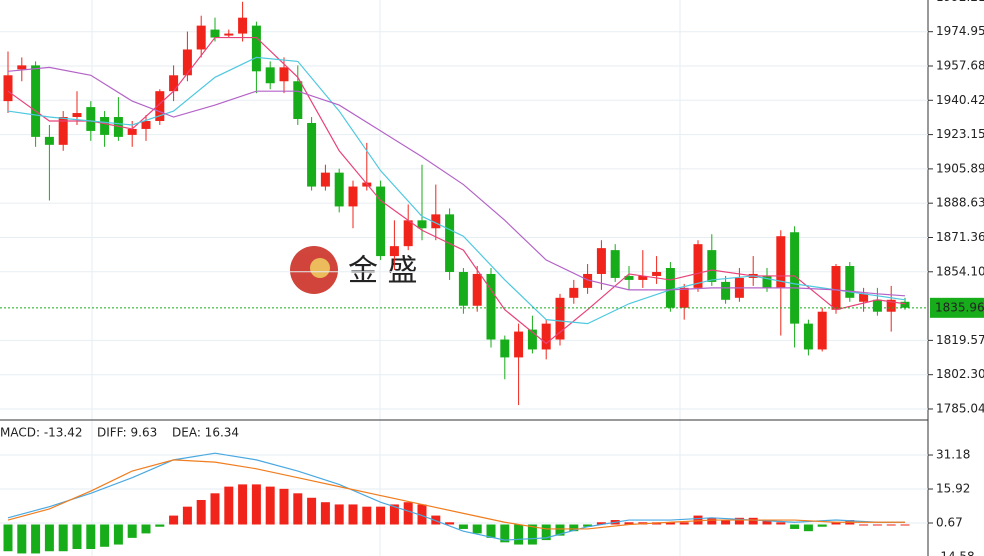 The width and height of the screenshot is (984, 556). What do you see at coordinates (960, 2) in the screenshot?
I see `y-tick-label: 1992.21` at bounding box center [960, 2].